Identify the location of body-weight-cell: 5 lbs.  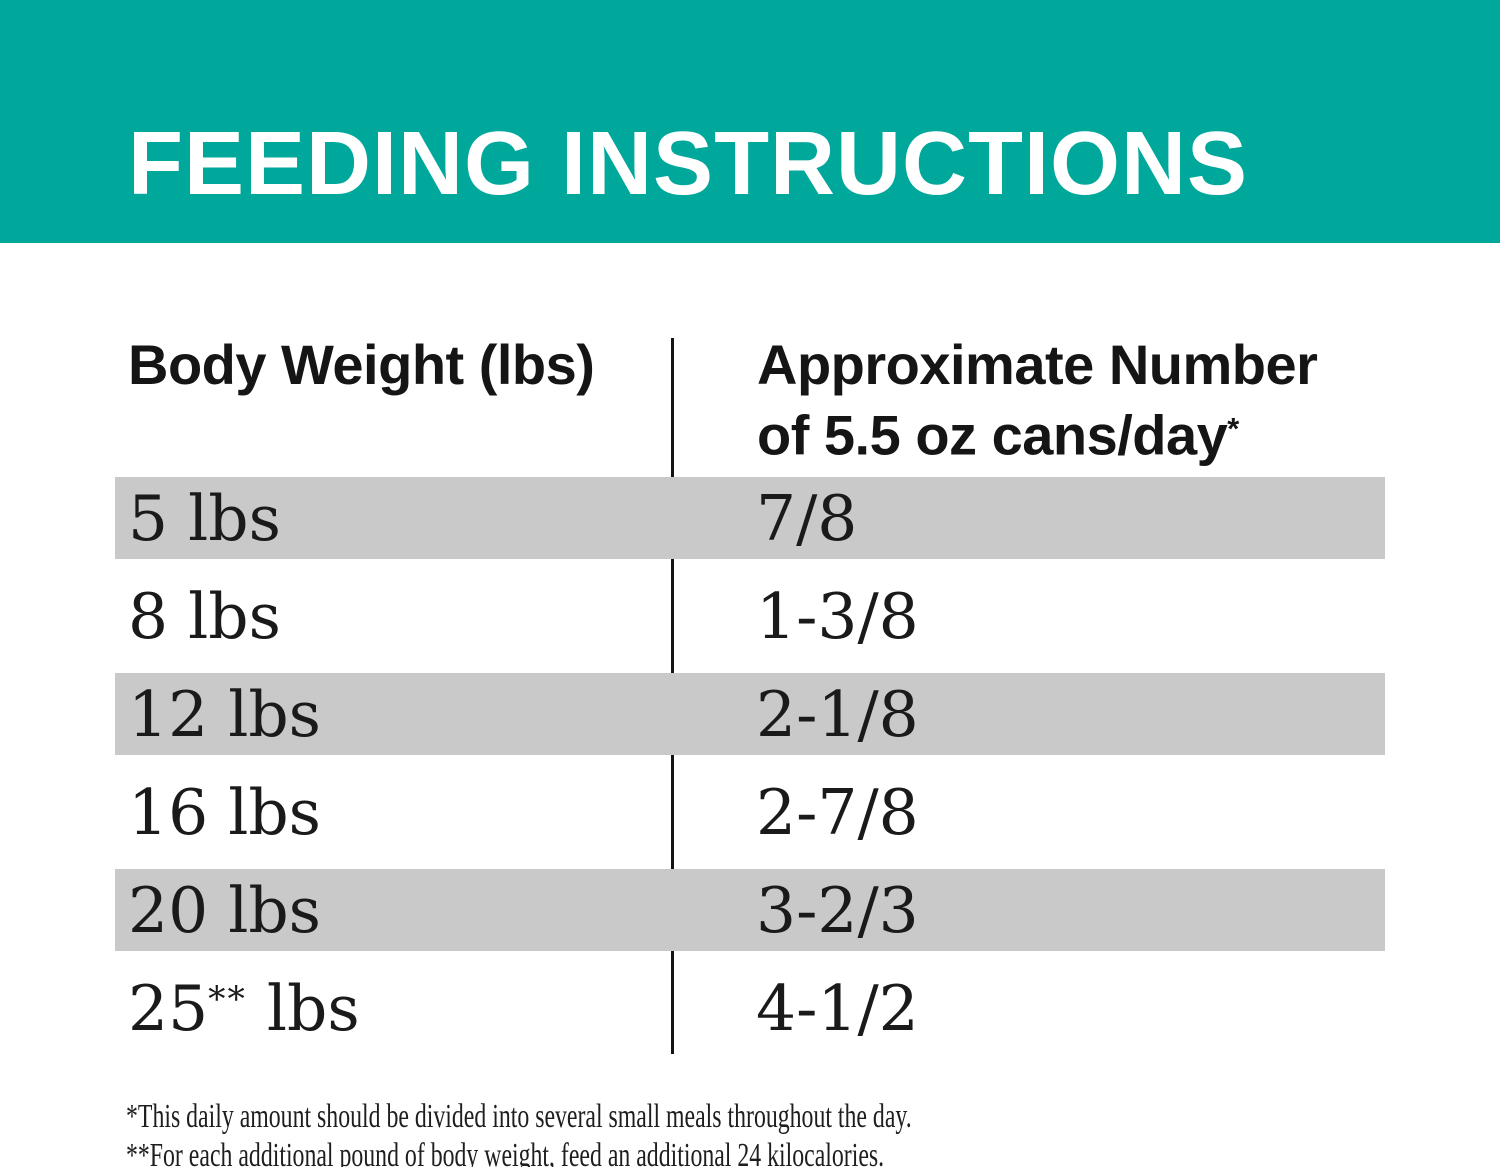
(204, 518).